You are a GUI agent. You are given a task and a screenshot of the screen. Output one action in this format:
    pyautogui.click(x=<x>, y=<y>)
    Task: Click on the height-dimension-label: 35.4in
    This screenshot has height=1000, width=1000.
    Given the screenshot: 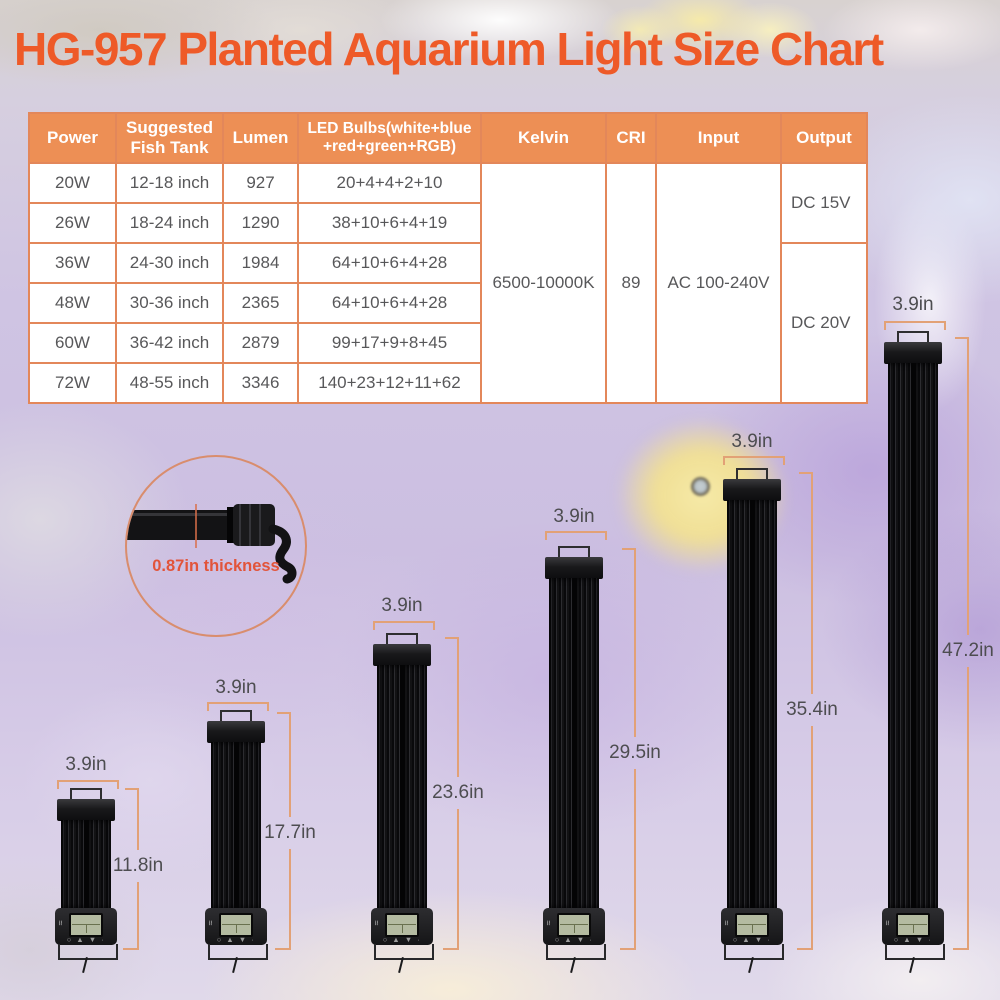 What is the action you would take?
    pyautogui.click(x=812, y=709)
    